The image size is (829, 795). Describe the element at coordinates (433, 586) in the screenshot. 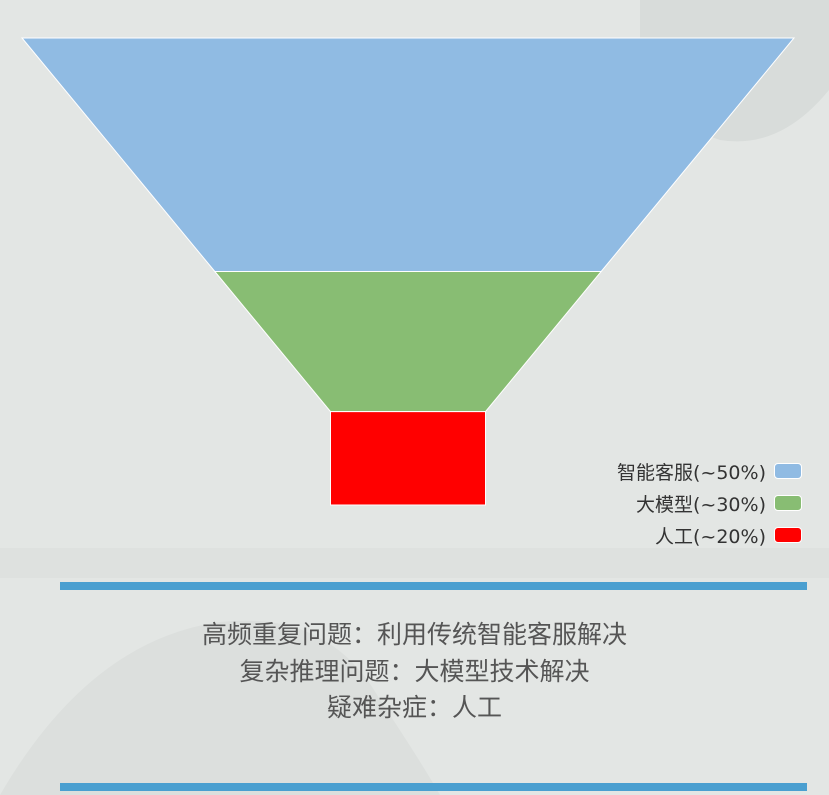

I see `accent-bar-top` at that location.